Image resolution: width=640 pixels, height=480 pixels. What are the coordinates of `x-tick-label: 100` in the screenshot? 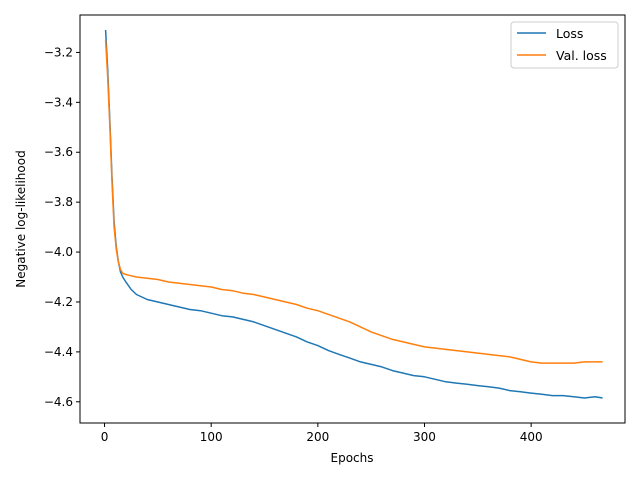 It's located at (211, 437).